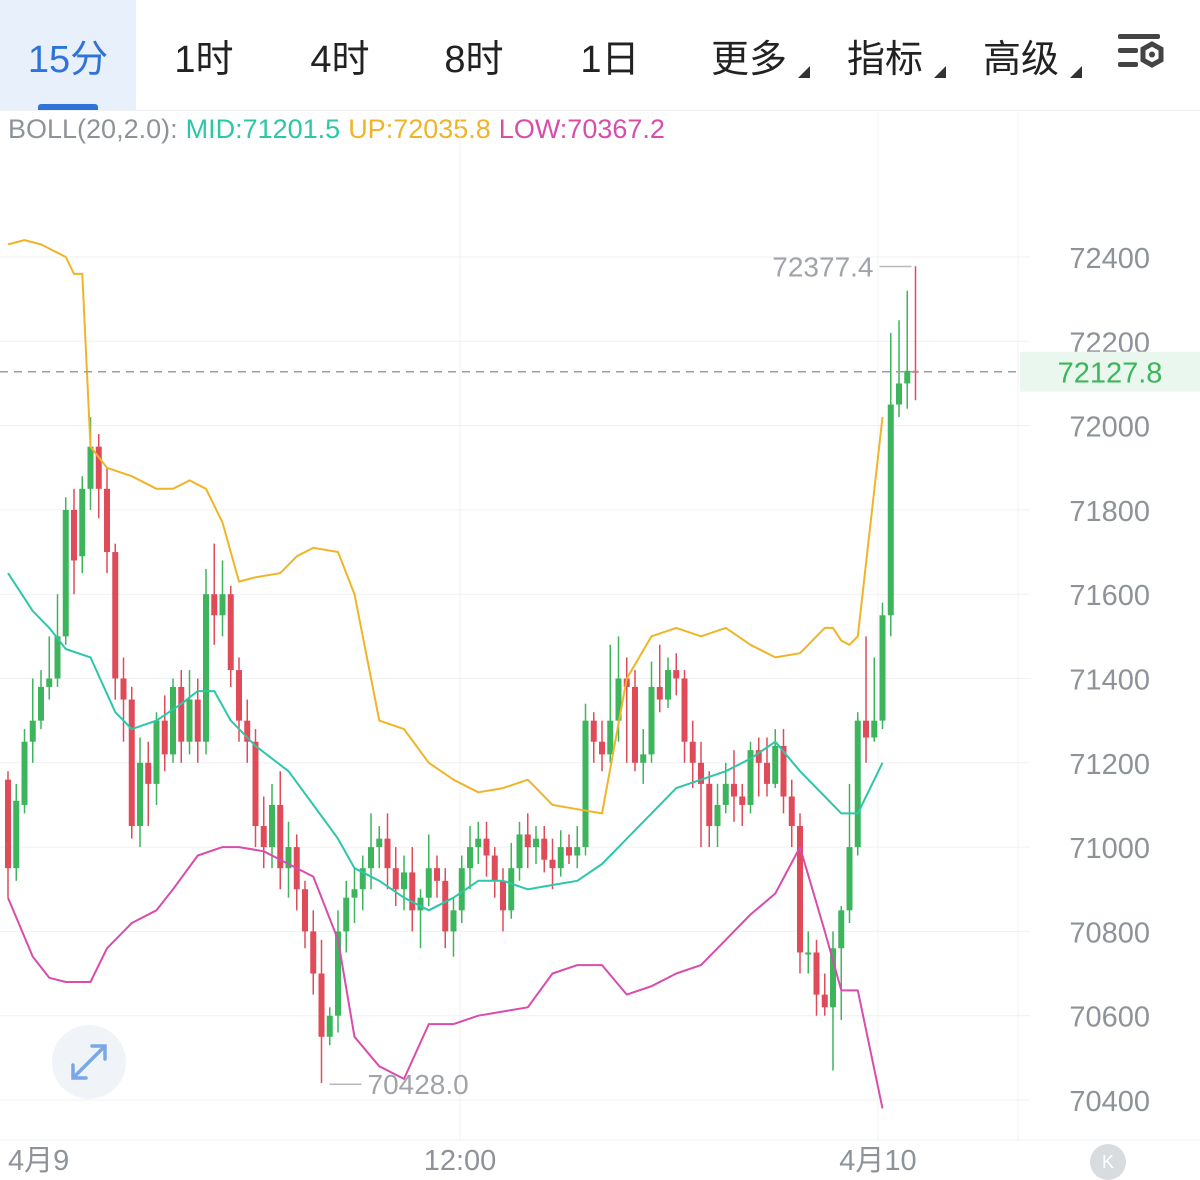 The image size is (1200, 1180). I want to click on current-price-badge, so click(1110, 371).